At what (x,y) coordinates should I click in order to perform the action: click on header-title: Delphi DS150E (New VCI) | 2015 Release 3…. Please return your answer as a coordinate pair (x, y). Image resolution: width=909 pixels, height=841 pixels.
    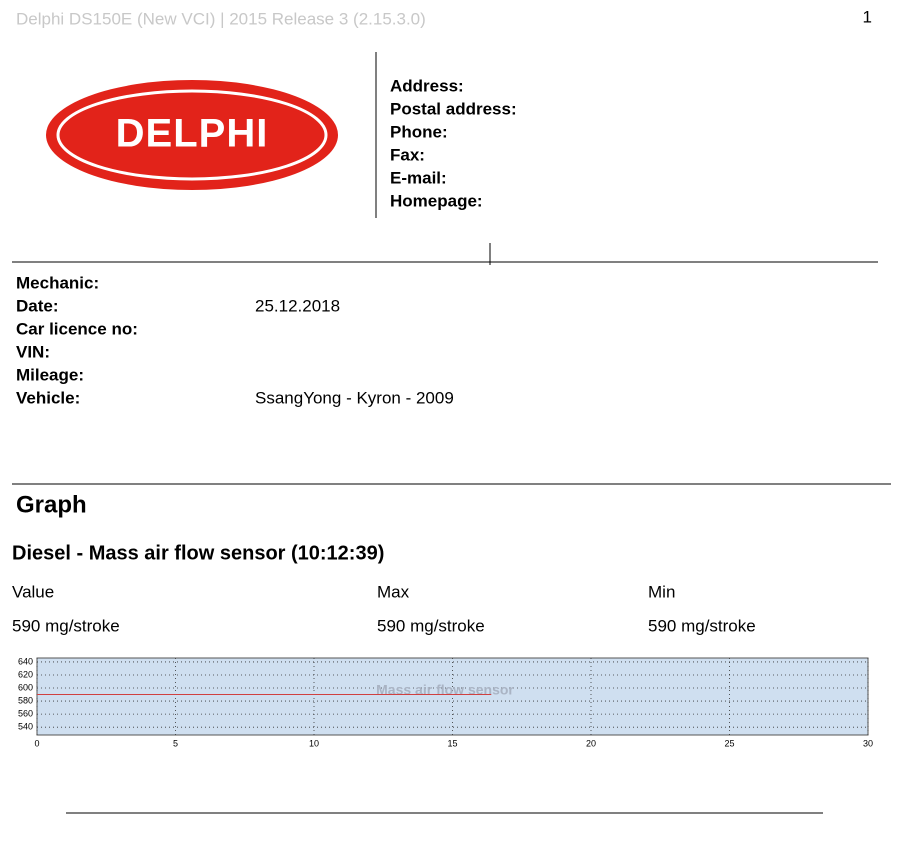
    Looking at the image, I should click on (221, 18).